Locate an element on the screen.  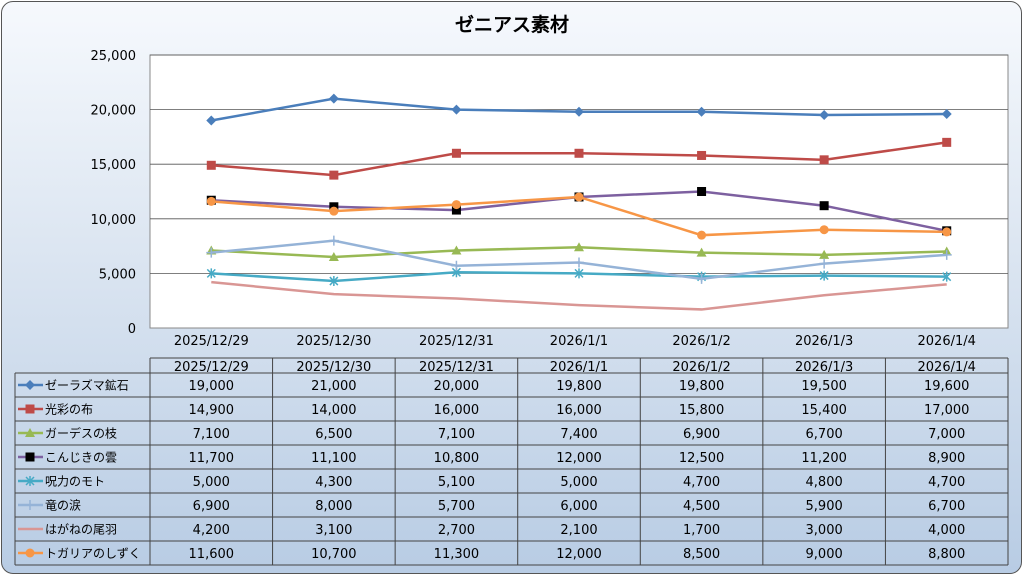
table-cell: 7,000 is located at coordinates (946, 434).